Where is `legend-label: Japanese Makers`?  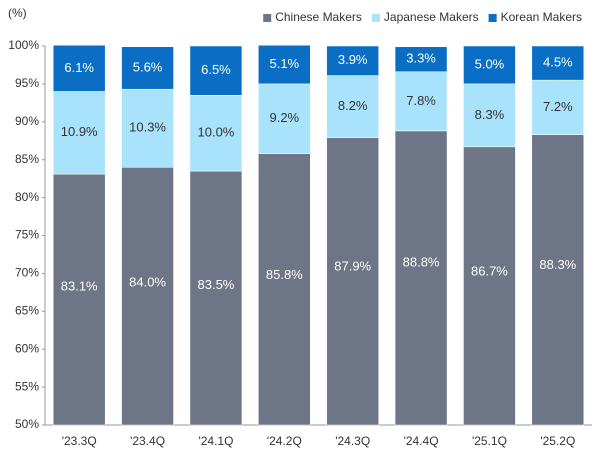 legend-label: Japanese Makers is located at coordinates (431, 17).